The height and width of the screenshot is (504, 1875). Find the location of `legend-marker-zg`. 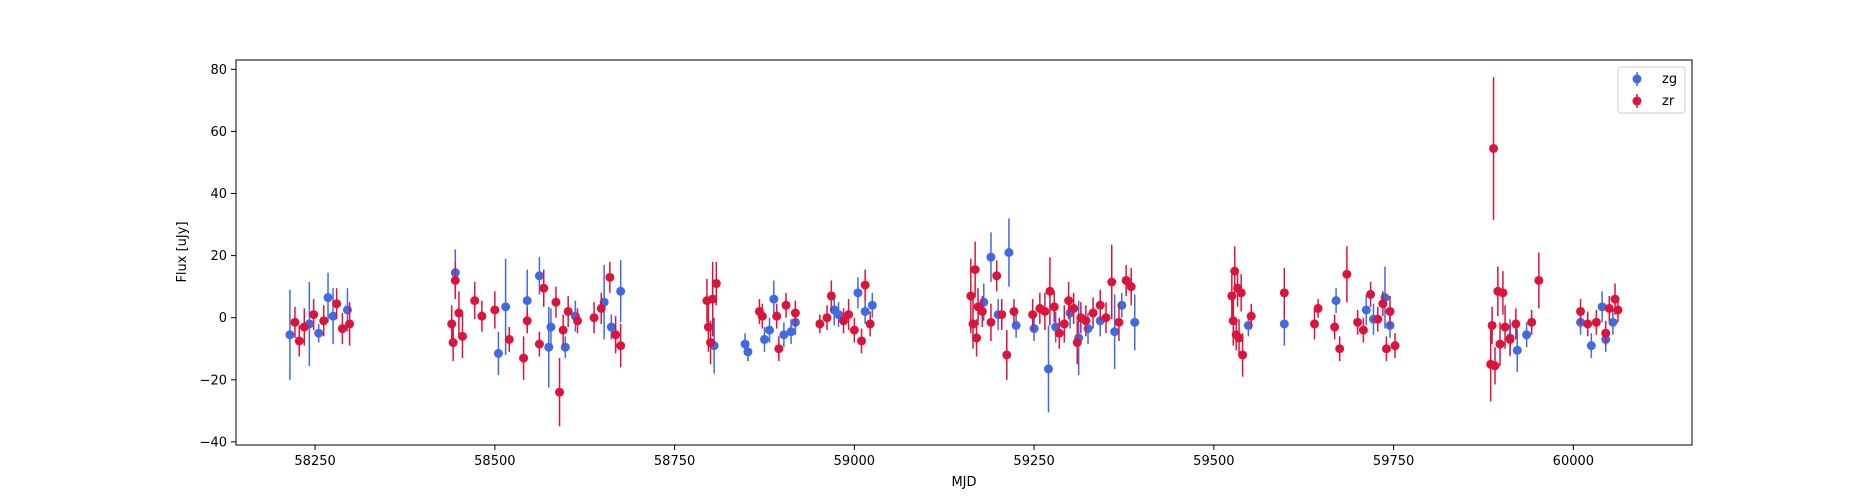

legend-marker-zg is located at coordinates (1637, 79).